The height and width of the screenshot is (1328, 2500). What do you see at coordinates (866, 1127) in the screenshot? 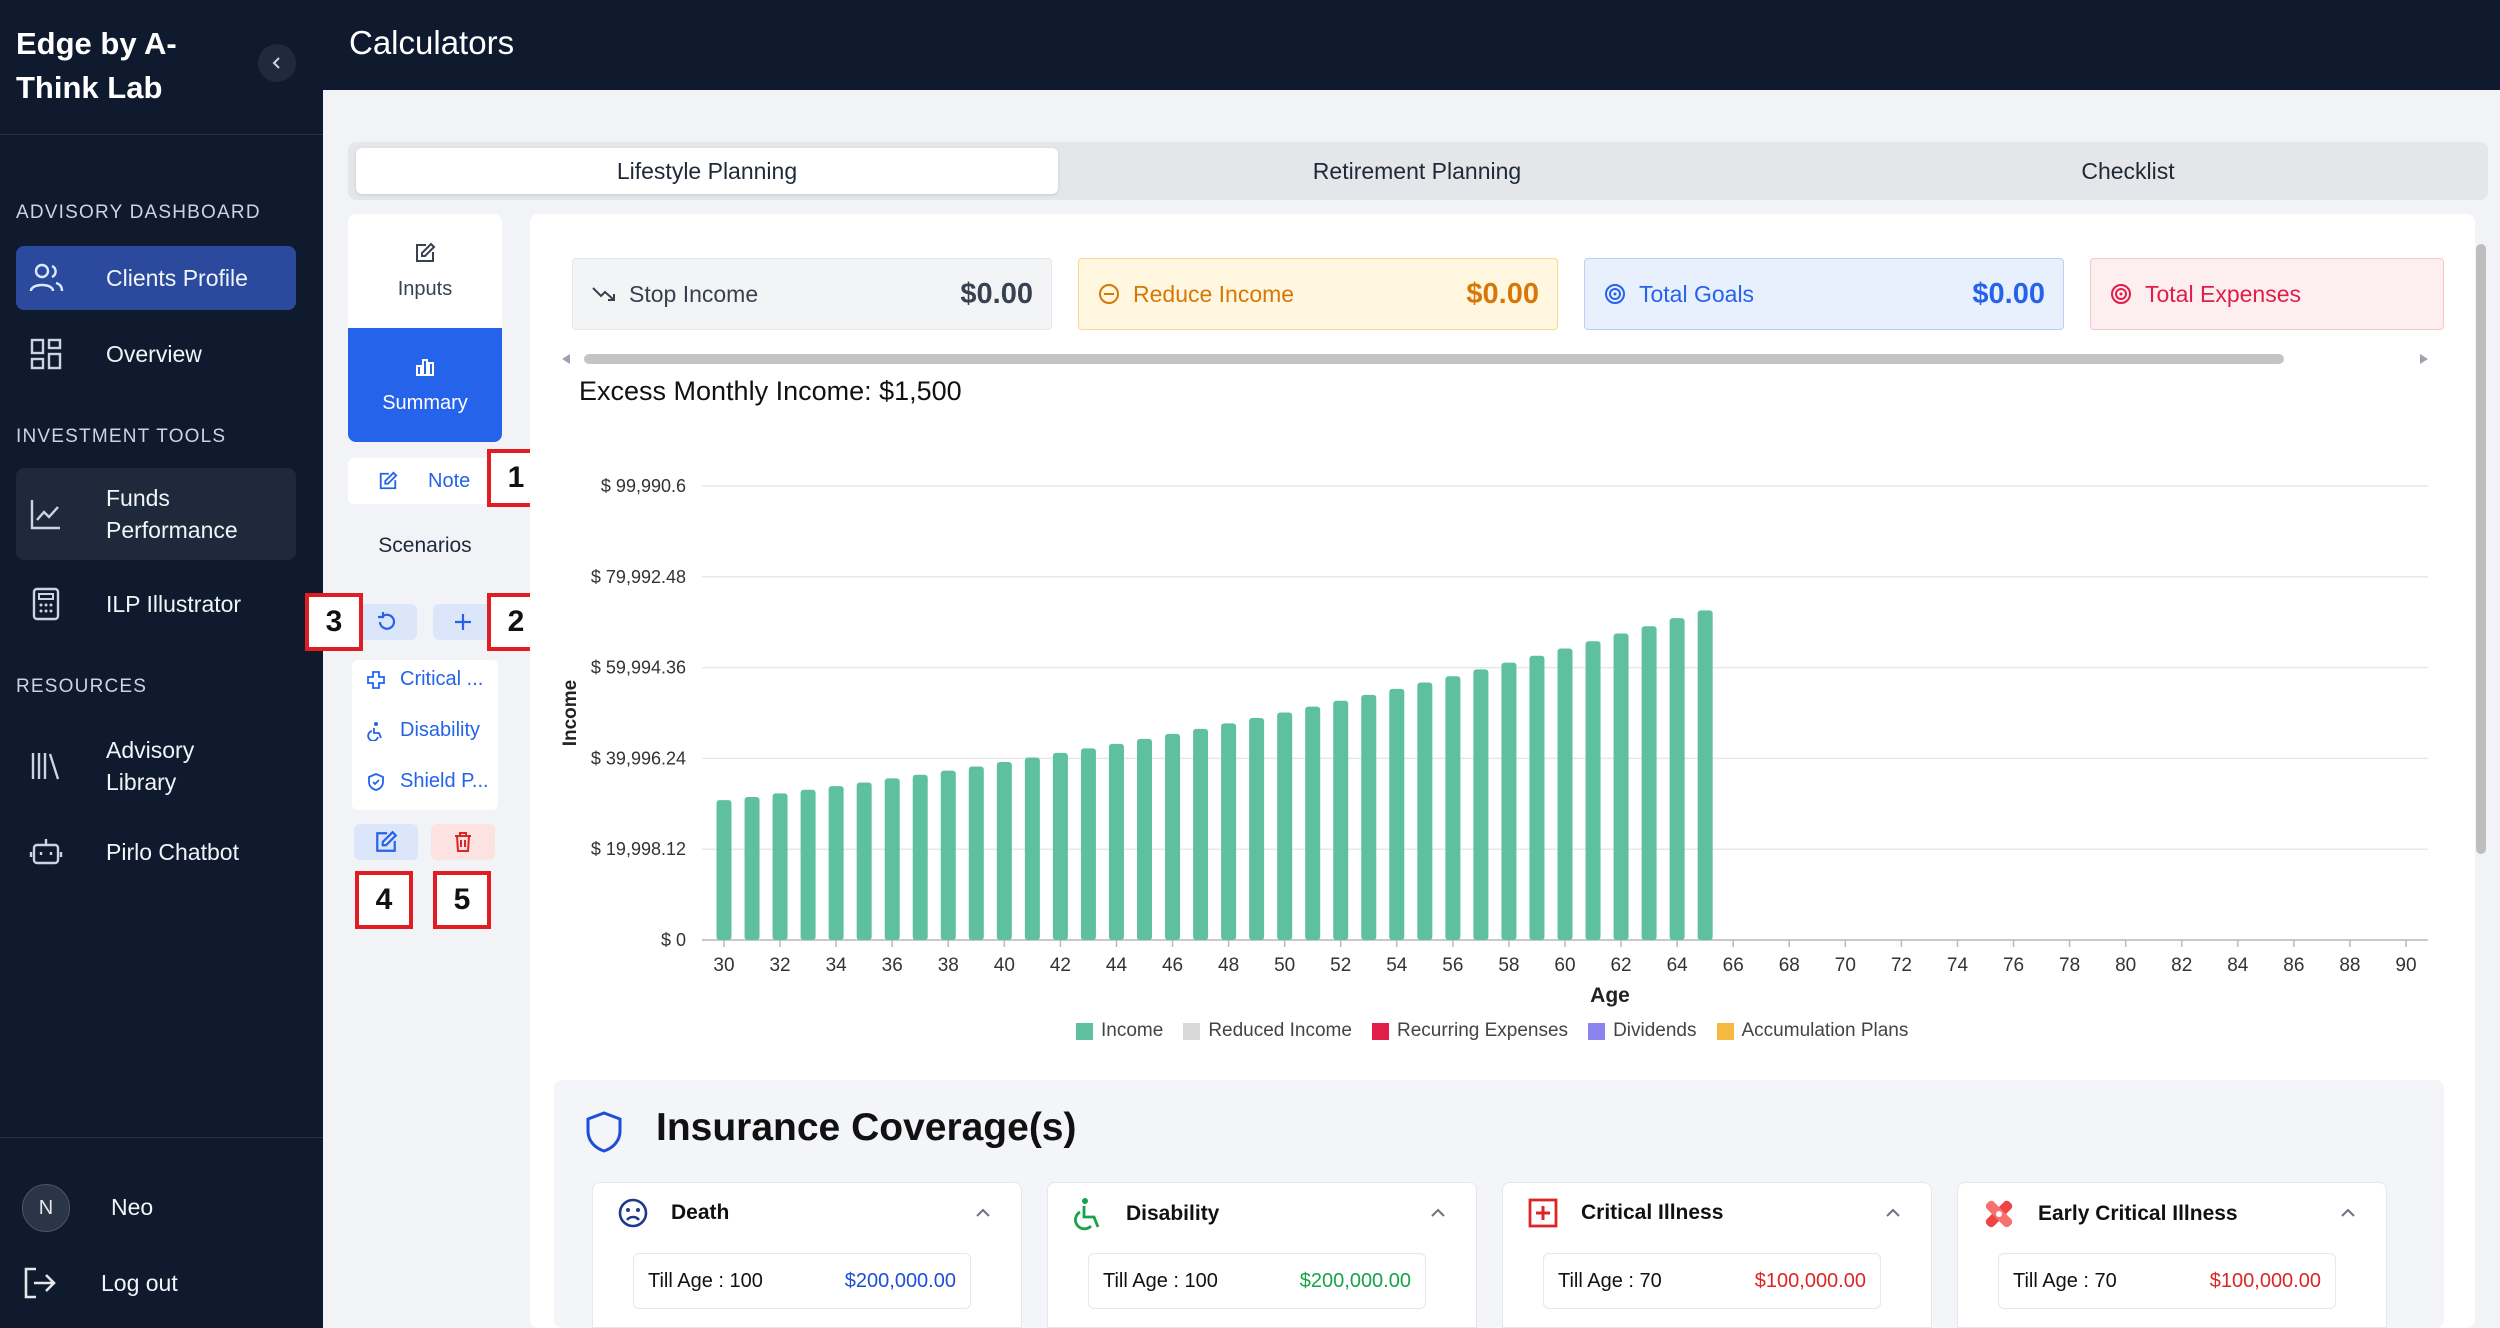
I see `insurance-title: Insurance Coverage(s)` at bounding box center [866, 1127].